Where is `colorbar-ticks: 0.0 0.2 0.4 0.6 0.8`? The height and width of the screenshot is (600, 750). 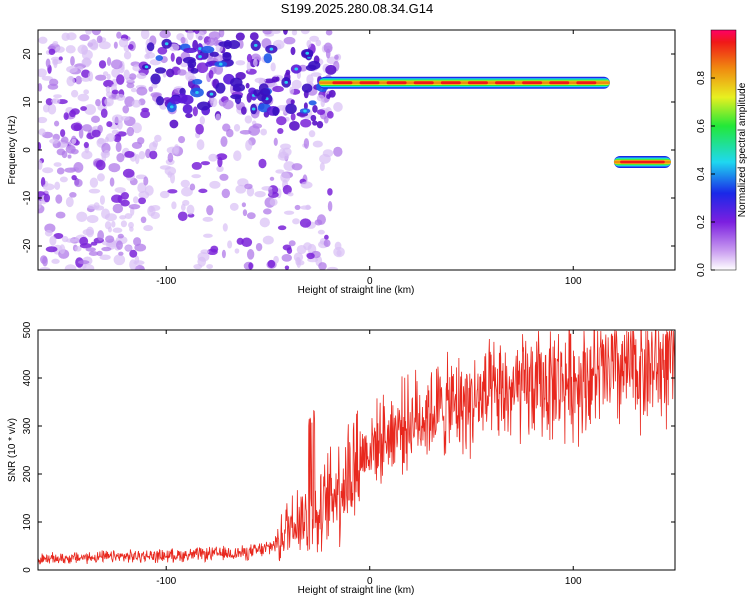 colorbar-ticks: 0.0 0.2 0.4 0.6 0.8 is located at coordinates (705, 174).